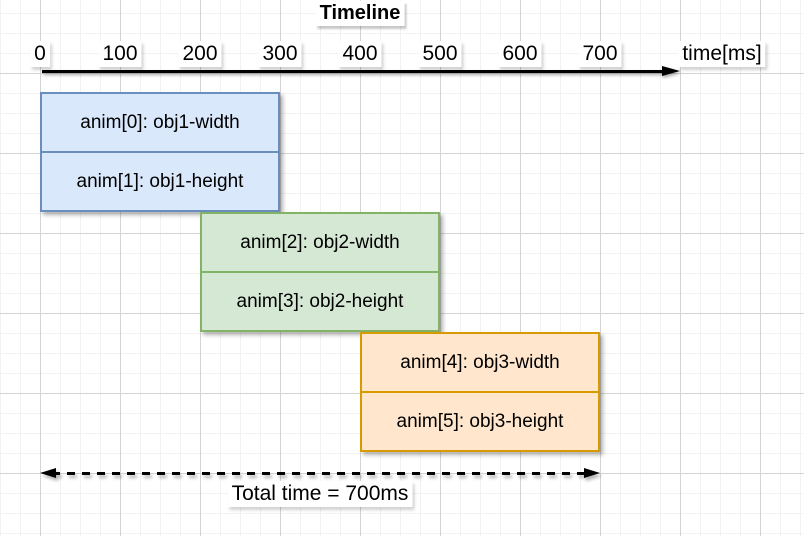 Image resolution: width=804 pixels, height=536 pixels. I want to click on anim-bar-3: anim[3]: obj2-height, so click(320, 300).